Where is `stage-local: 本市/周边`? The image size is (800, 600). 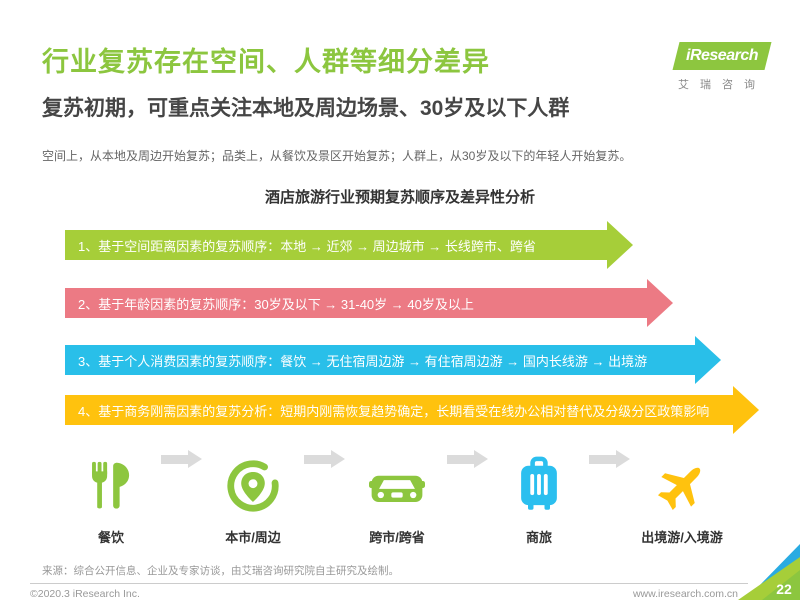
stage-local: 本市/周边 is located at coordinates (253, 499).